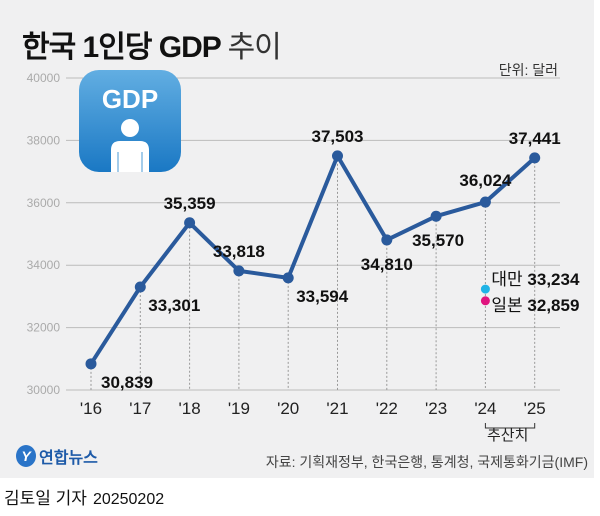 The height and width of the screenshot is (516, 600). What do you see at coordinates (485, 180) in the screenshot?
I see `data-label: 36,024` at bounding box center [485, 180].